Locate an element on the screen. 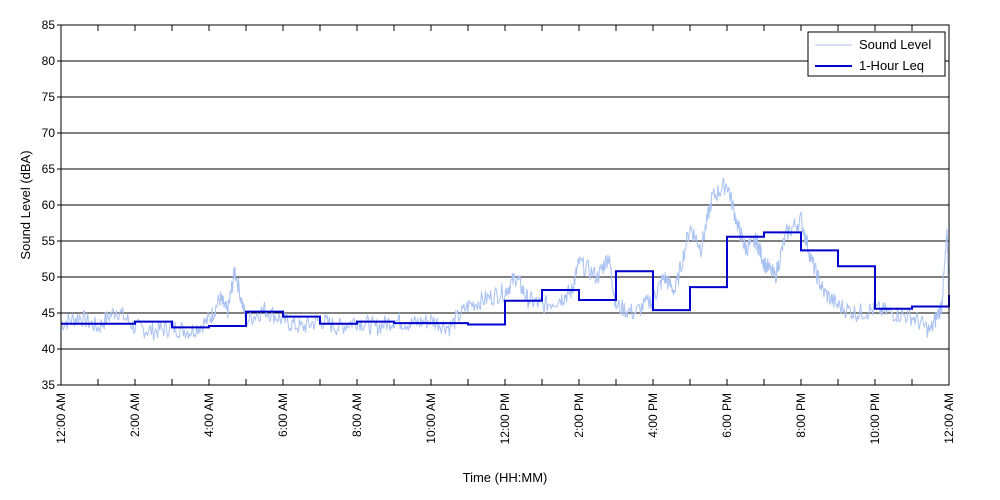  y-tick-label: 60 is located at coordinates (49, 205).